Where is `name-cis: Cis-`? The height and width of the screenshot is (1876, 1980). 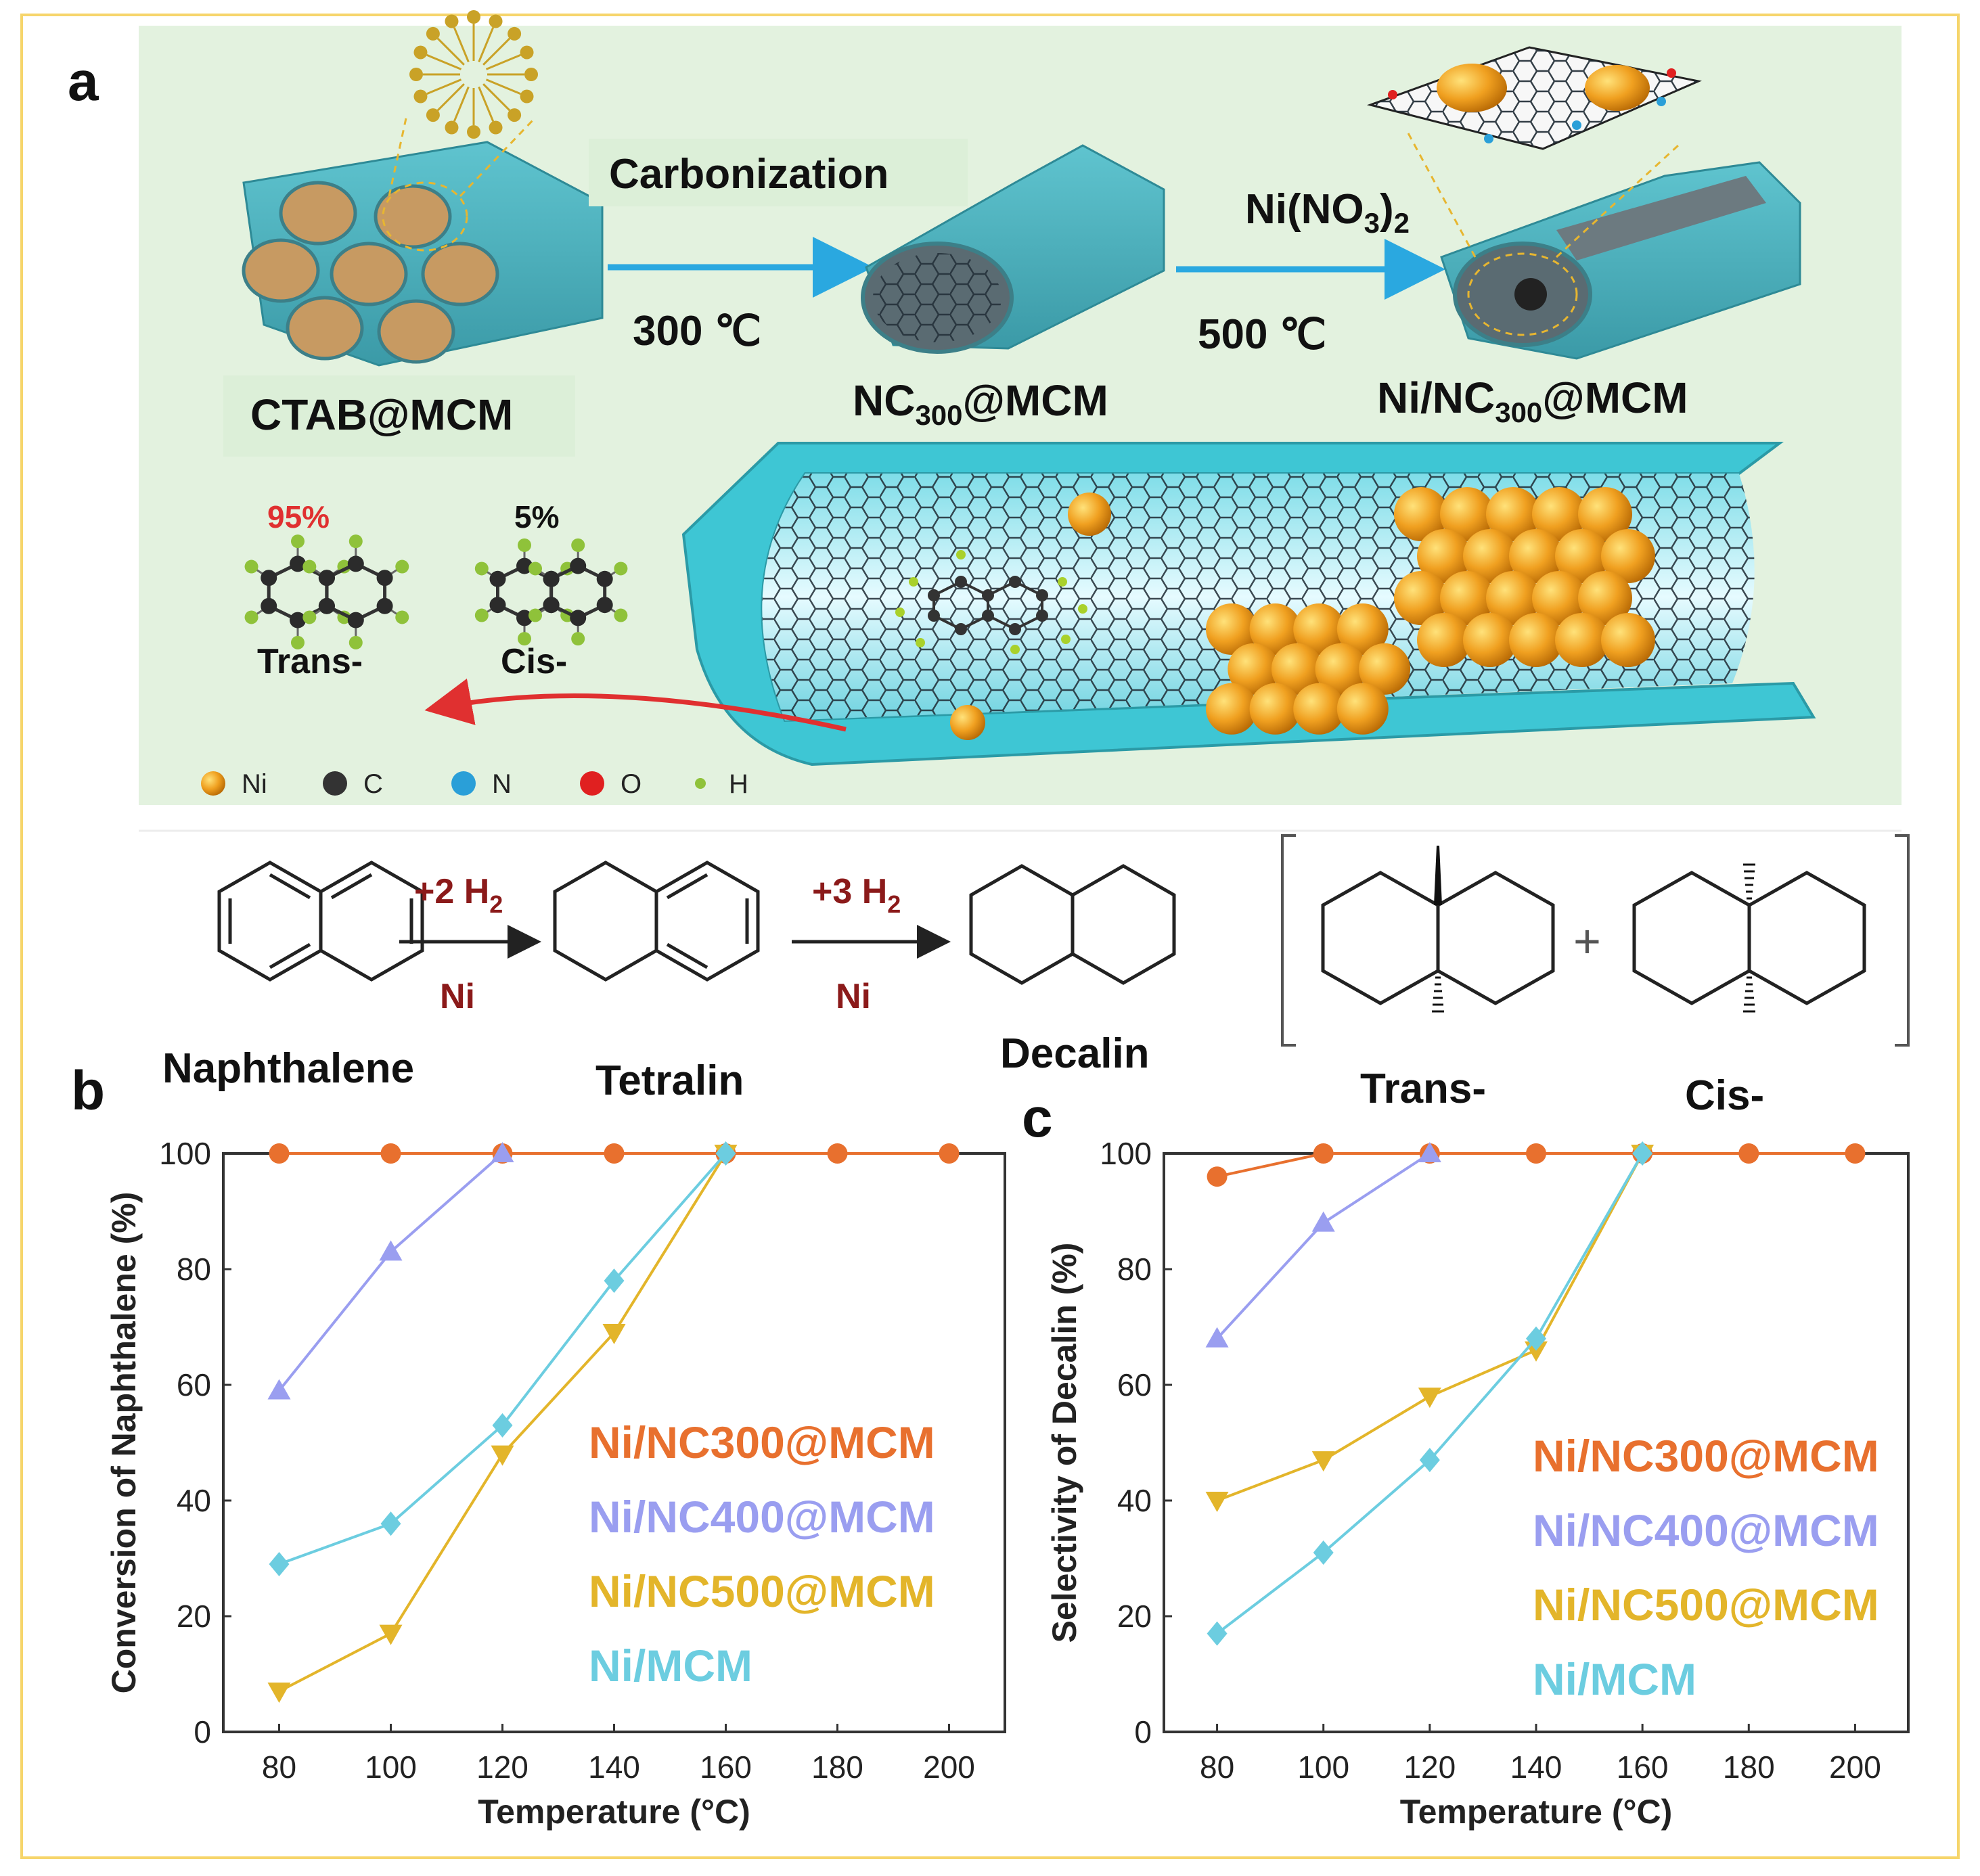
name-cis: Cis- is located at coordinates (1724, 1096).